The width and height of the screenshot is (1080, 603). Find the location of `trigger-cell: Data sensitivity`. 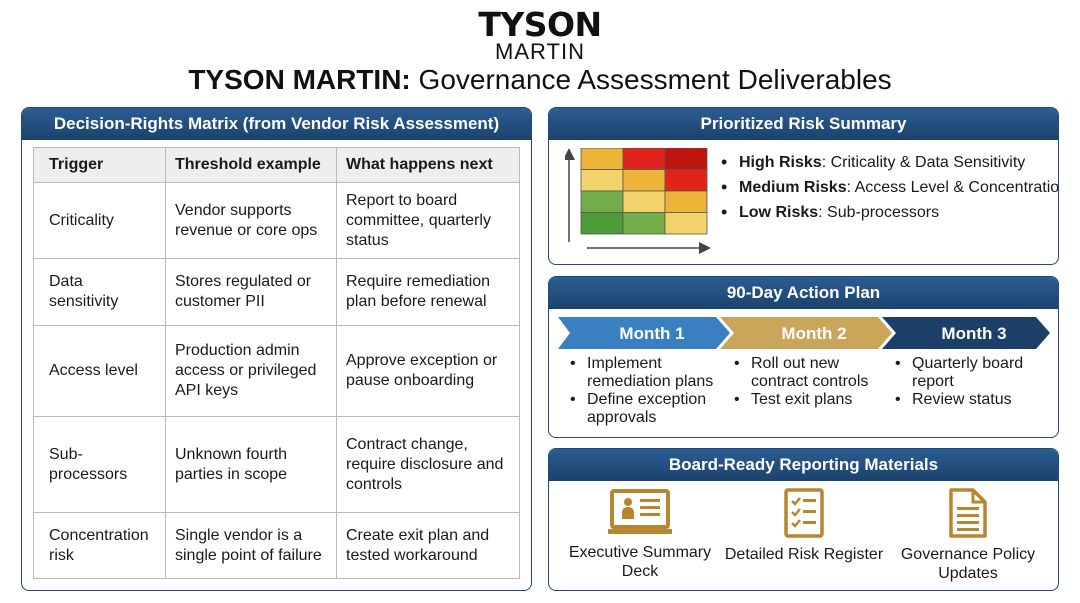

trigger-cell: Data sensitivity is located at coordinates (99, 292).